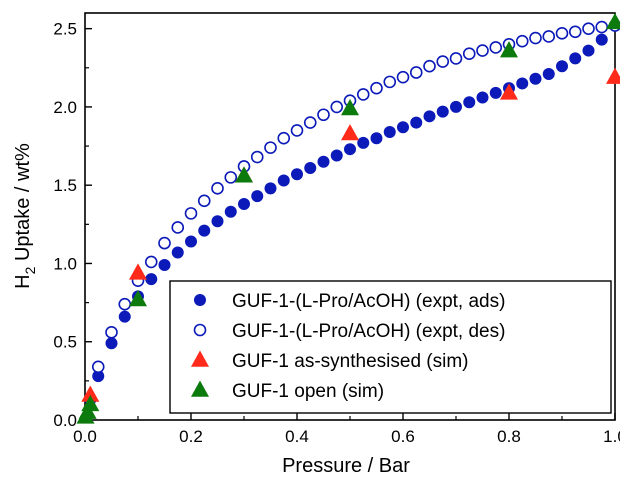 This screenshot has height=483, width=620. What do you see at coordinates (65, 420) in the screenshot?
I see `y-tick-label: 0.0` at bounding box center [65, 420].